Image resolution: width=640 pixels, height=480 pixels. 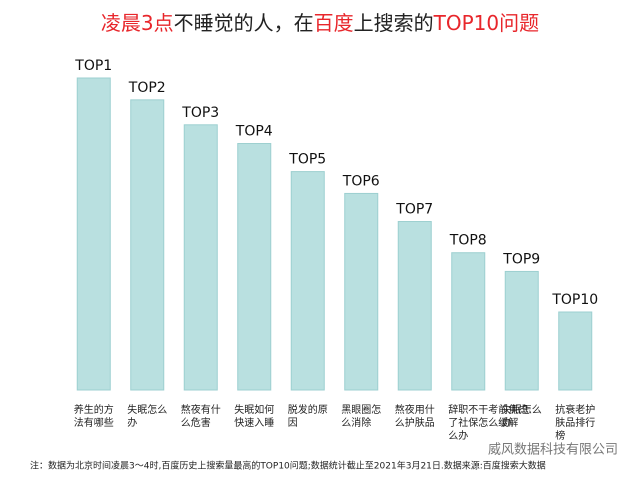 I want to click on title-part: TOP10问题, so click(x=486, y=23).